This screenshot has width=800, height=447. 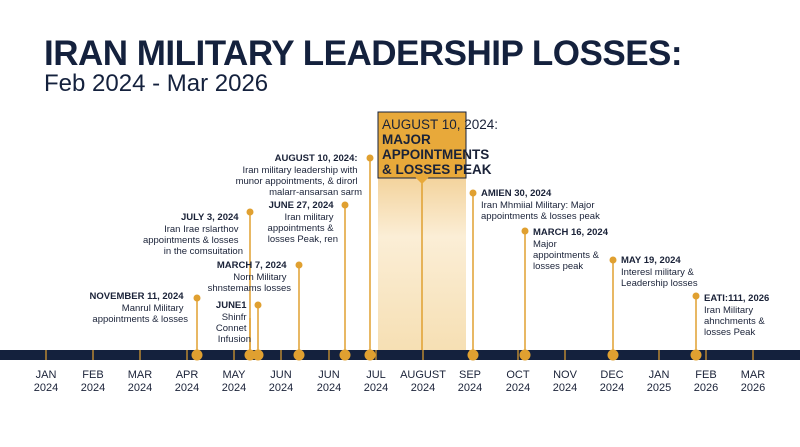 What do you see at coordinates (297, 181) in the screenshot?
I see `event-text: munor appointments, & dirorl` at bounding box center [297, 181].